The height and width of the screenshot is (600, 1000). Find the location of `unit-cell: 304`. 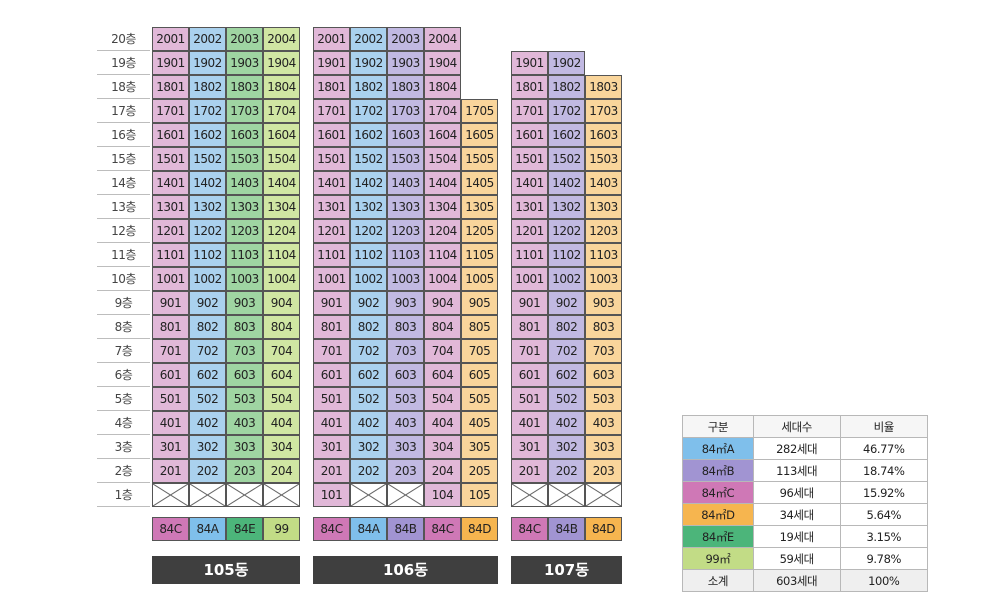

unit-cell: 304 is located at coordinates (281, 447).